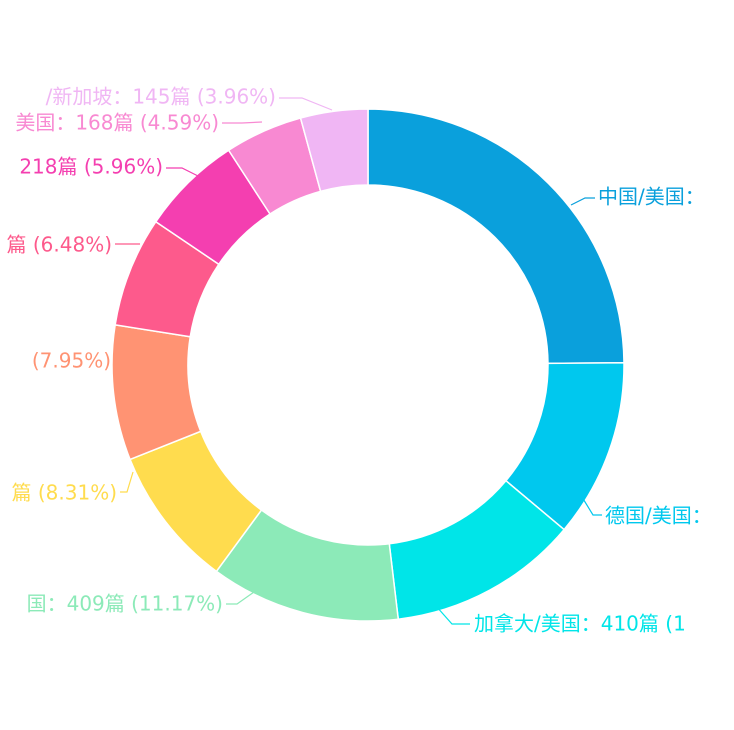 This screenshot has height=730, width=734. What do you see at coordinates (161, 97) in the screenshot?
I see `slice-label-9: /新加坡：145篇 (3.96%)` at bounding box center [161, 97].